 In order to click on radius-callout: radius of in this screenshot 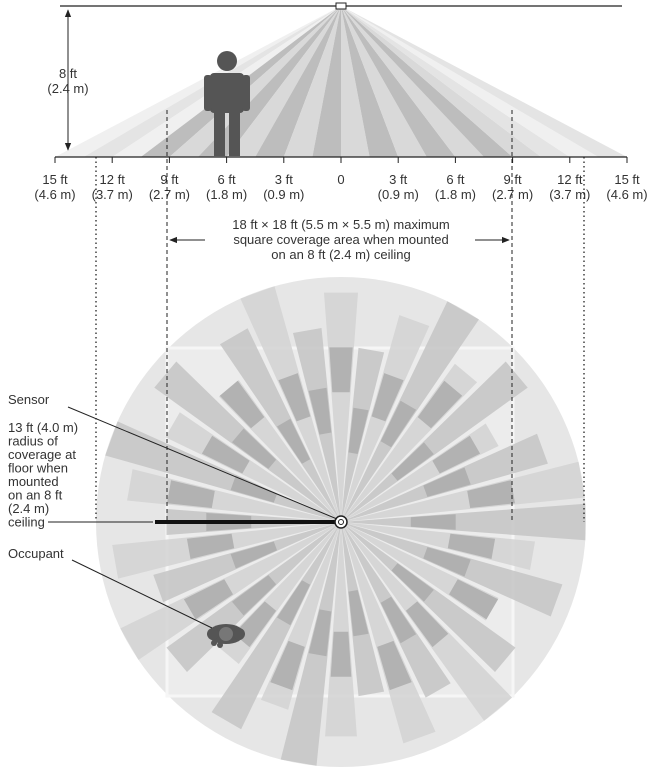, I will do `click(33, 441)`.